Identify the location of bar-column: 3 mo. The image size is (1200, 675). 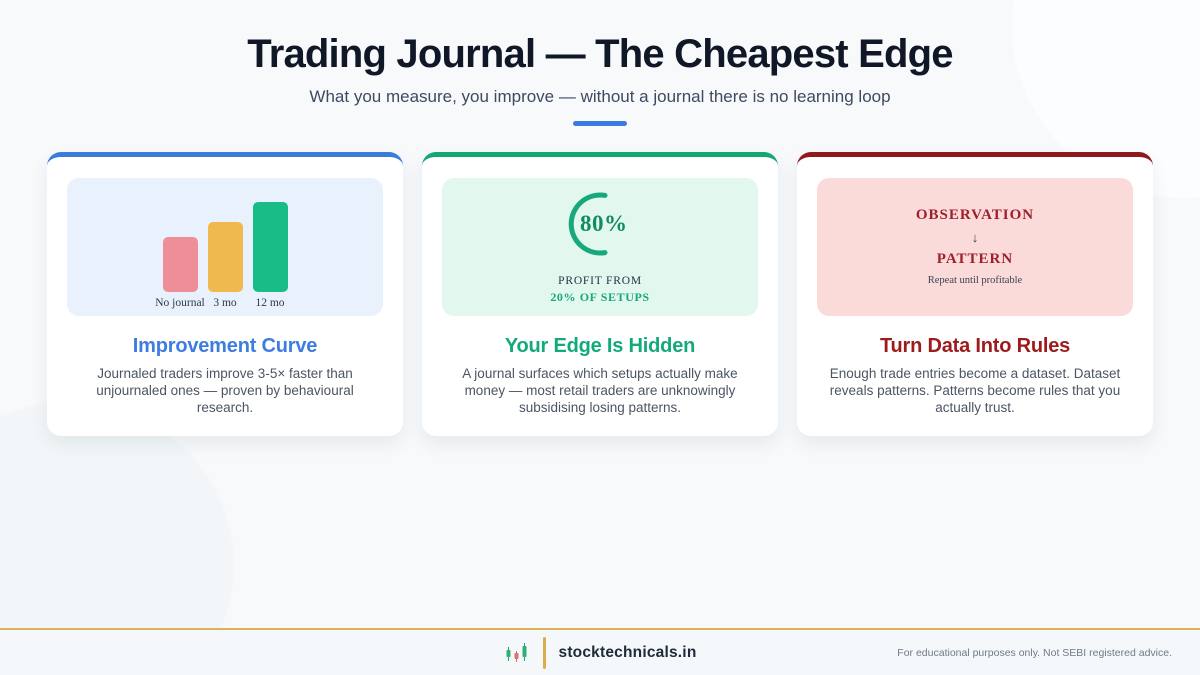
(225, 266).